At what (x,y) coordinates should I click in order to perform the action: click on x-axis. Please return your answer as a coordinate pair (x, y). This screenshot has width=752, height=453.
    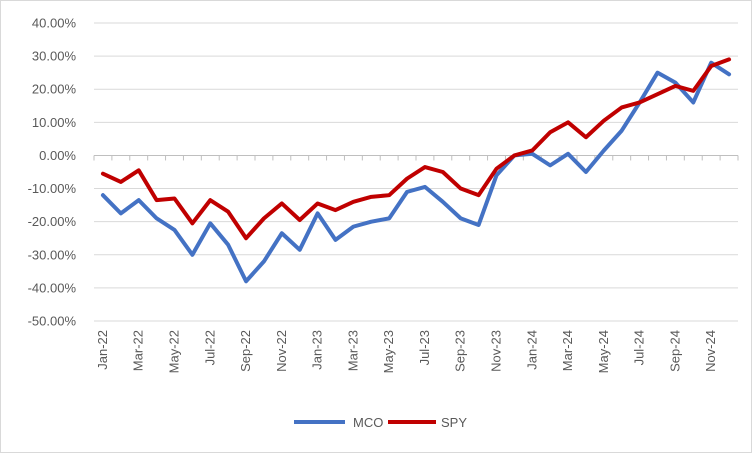
    Looking at the image, I should click on (416, 157).